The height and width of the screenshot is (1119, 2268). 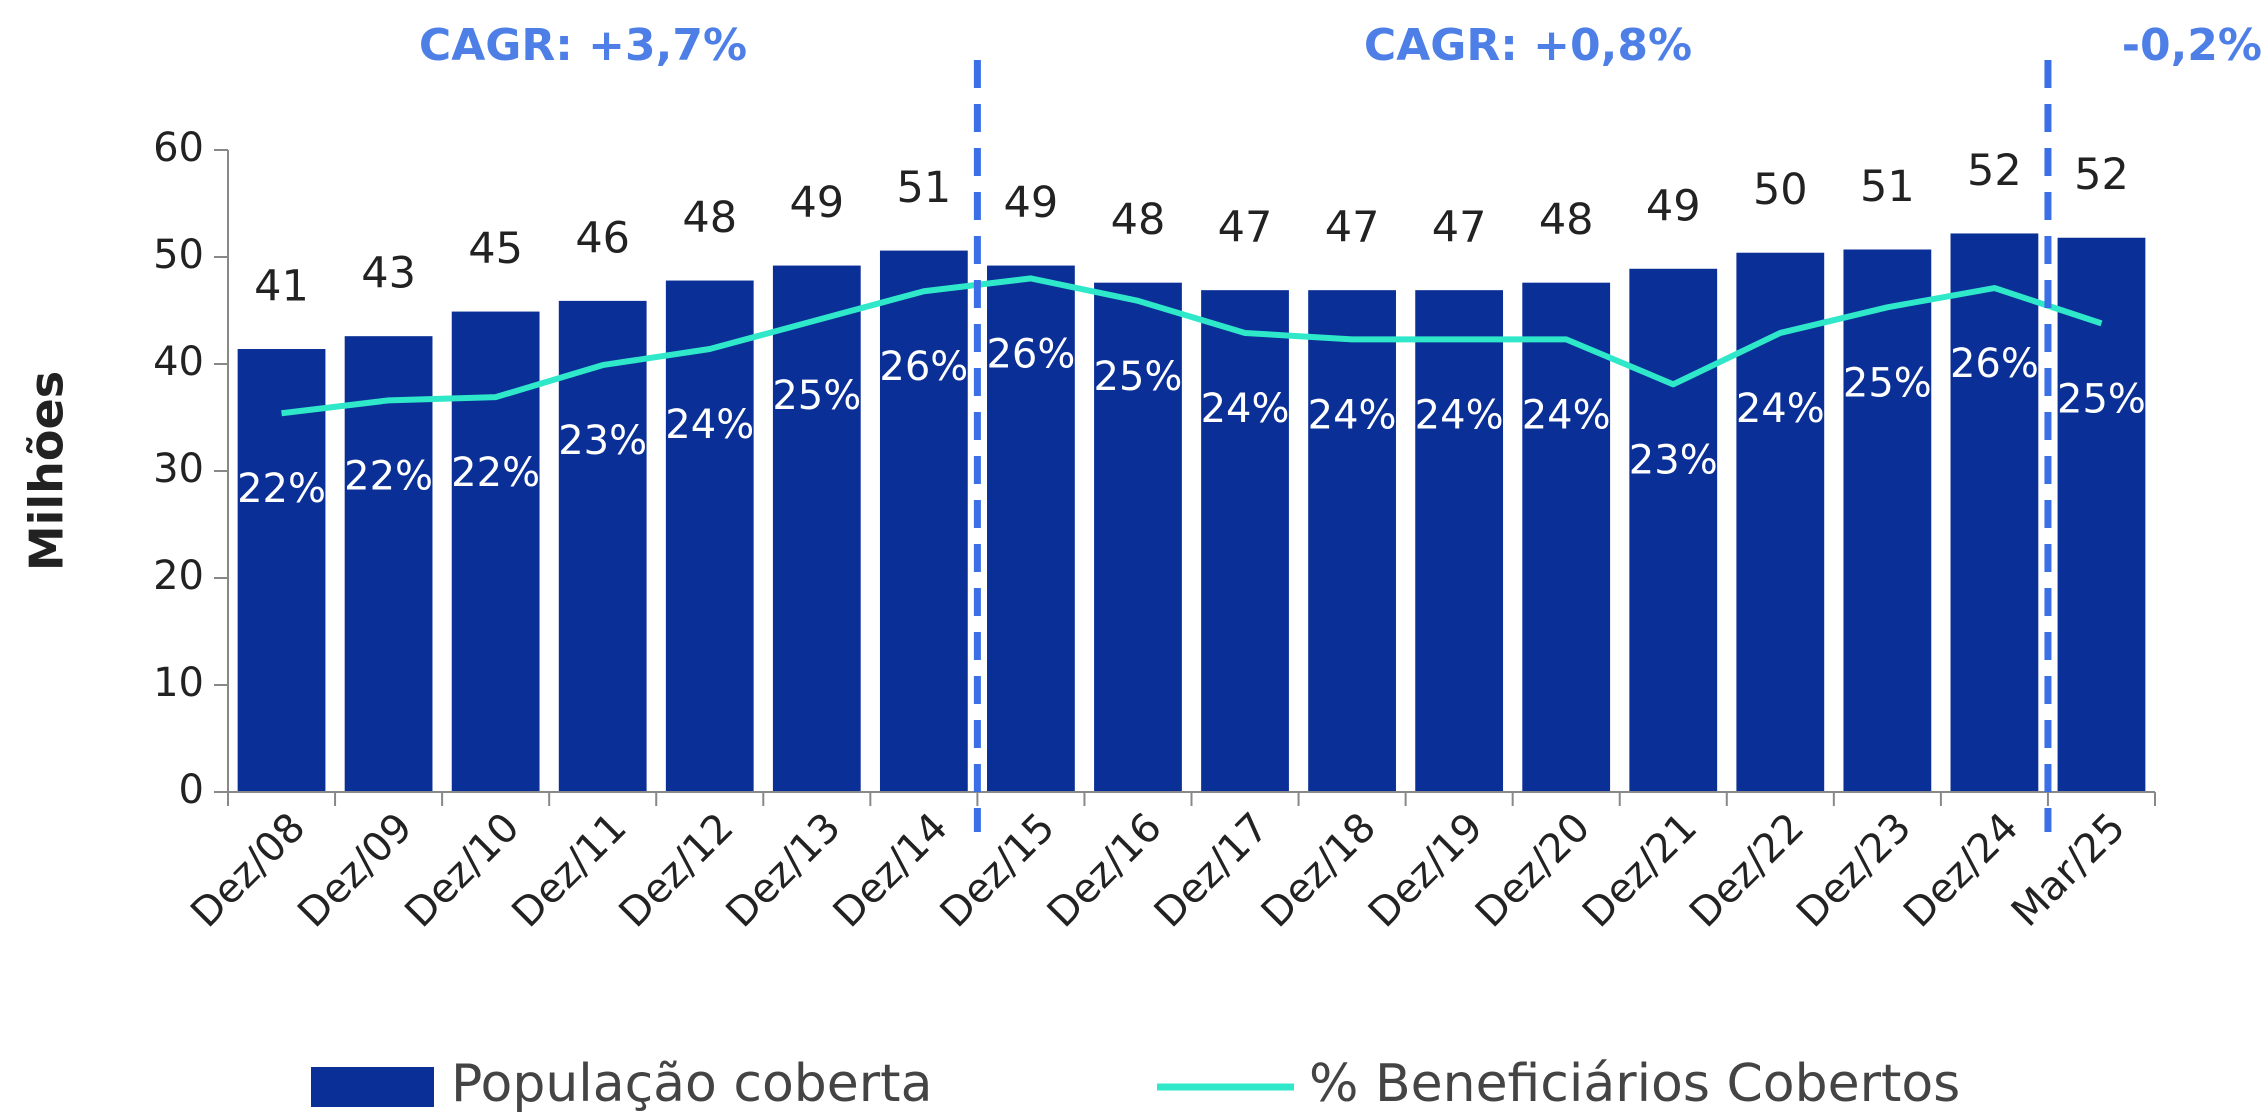 What do you see at coordinates (178, 683) in the screenshot?
I see `y-tick-label: 10` at bounding box center [178, 683].